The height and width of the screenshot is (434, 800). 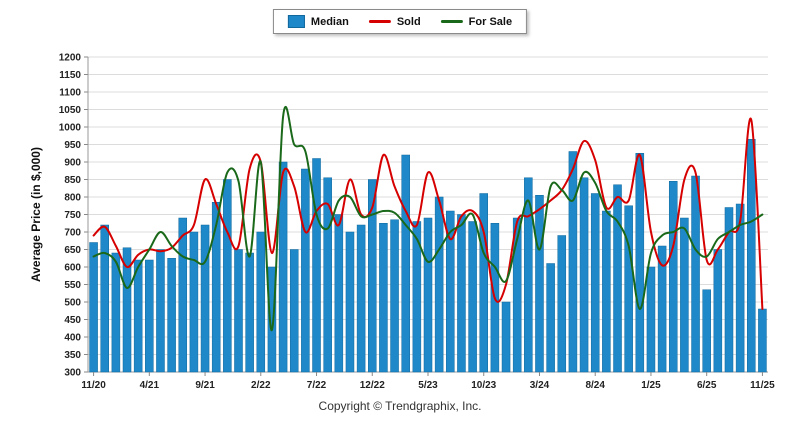 I want to click on x-tick-label: 9/21, so click(x=205, y=385).